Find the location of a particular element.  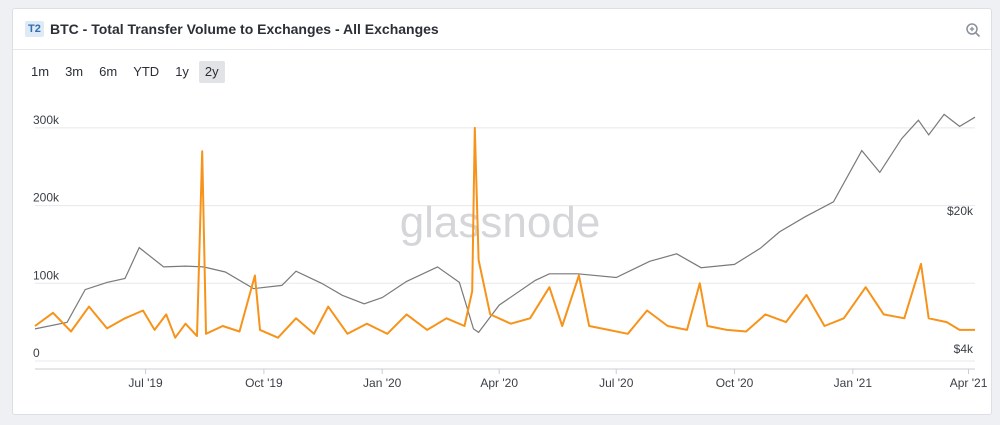

range-button-ytd: YTD is located at coordinates (146, 72).